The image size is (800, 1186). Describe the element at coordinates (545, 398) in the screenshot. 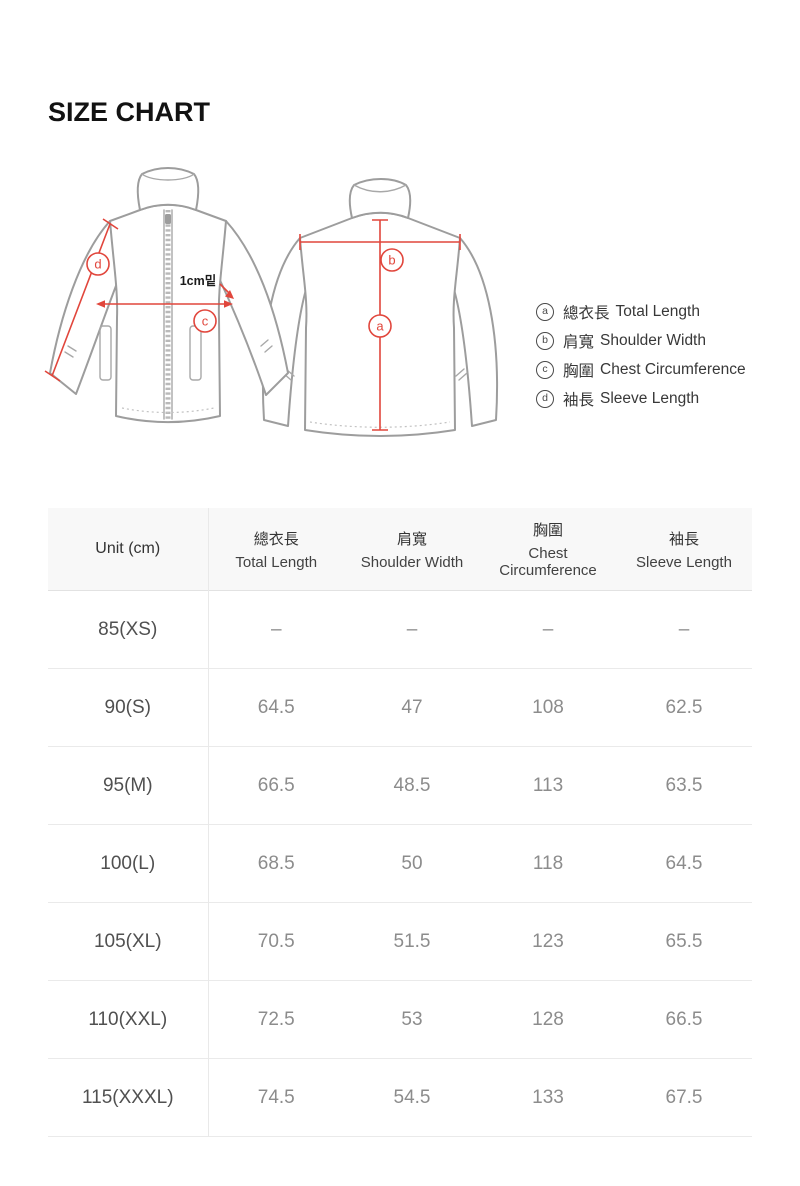

I see `circled-d-icon: d` at that location.